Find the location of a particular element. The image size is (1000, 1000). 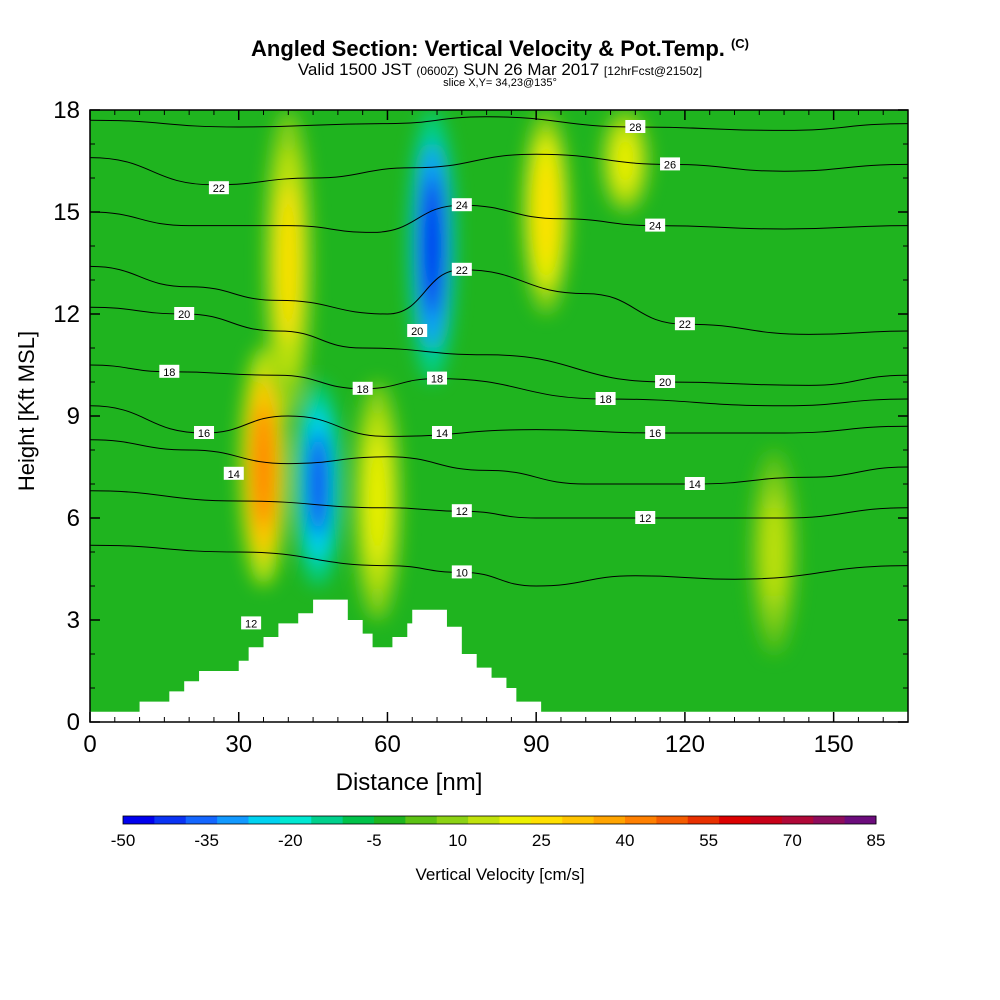

contour-label-extra-11: 14 is located at coordinates (441, 433).